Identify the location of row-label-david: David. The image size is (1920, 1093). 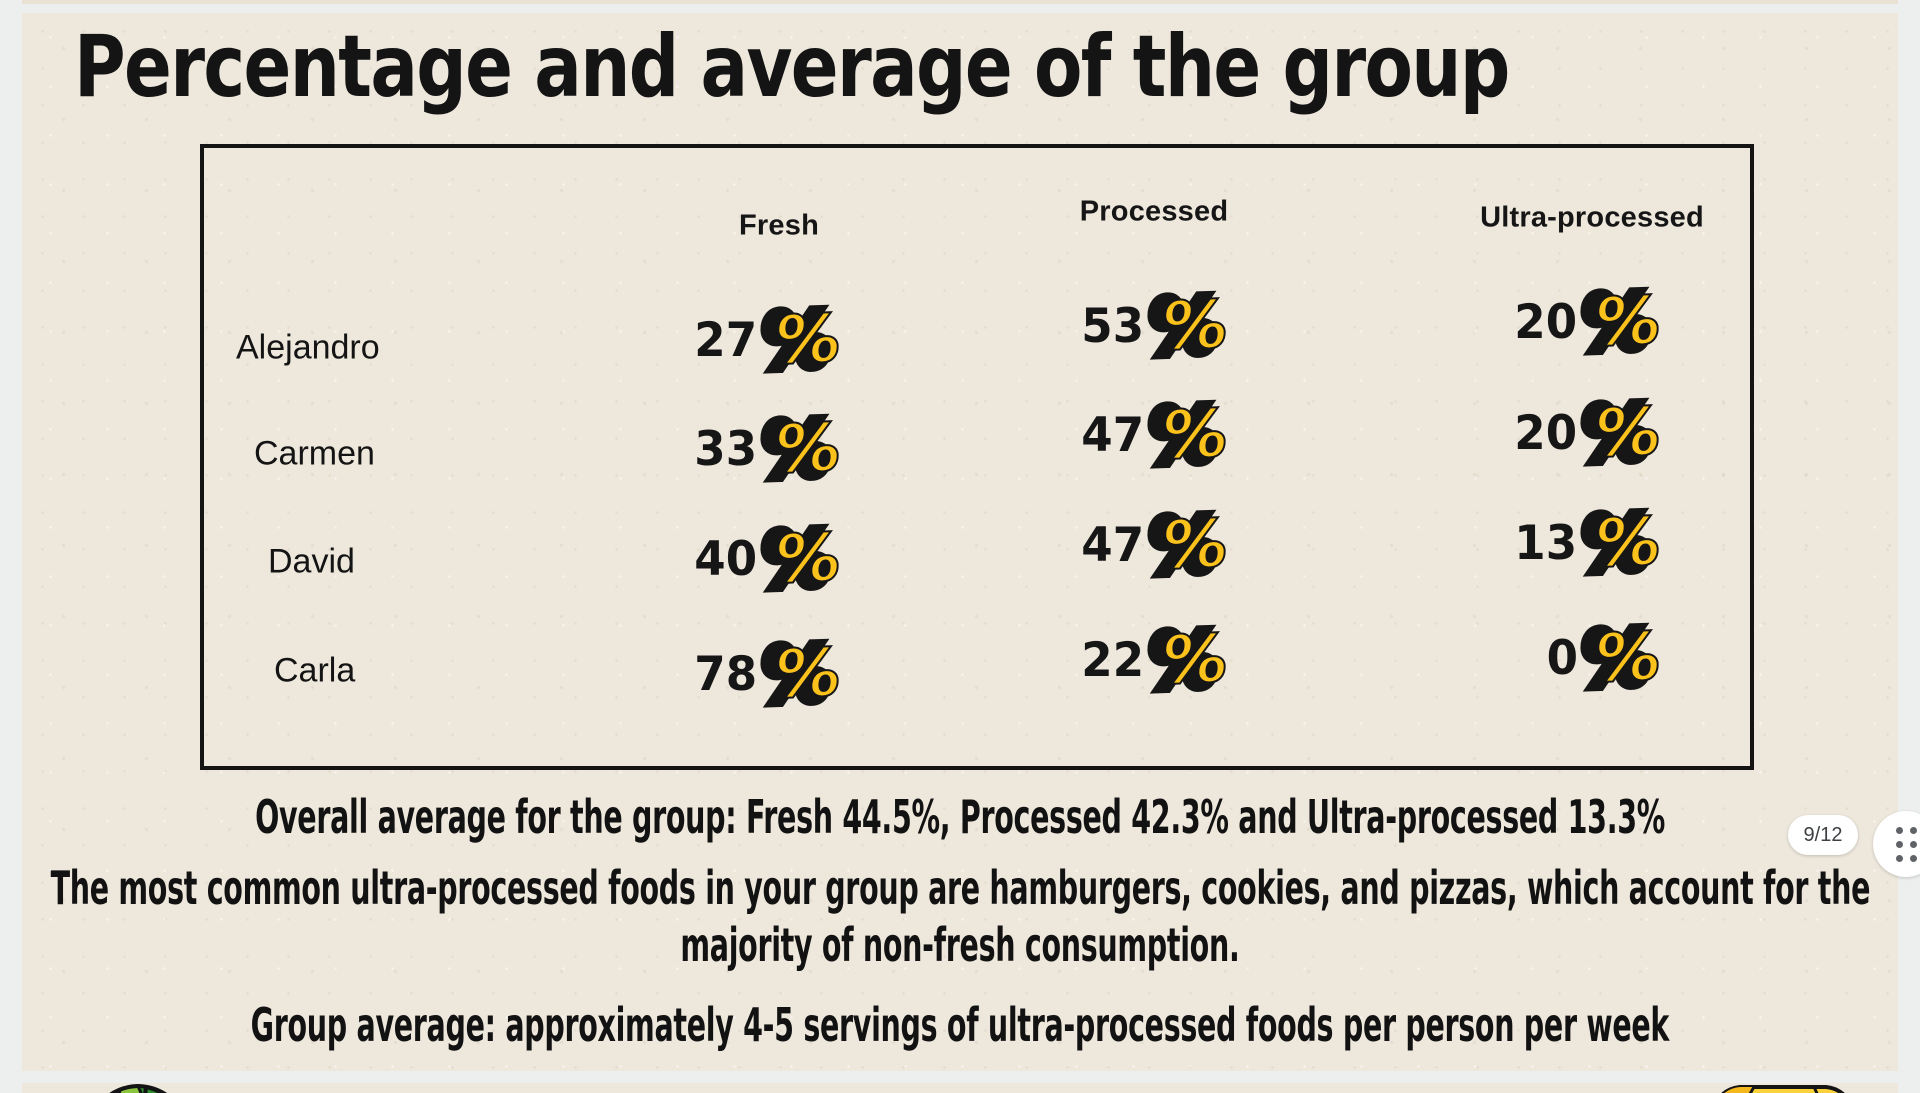
(311, 561).